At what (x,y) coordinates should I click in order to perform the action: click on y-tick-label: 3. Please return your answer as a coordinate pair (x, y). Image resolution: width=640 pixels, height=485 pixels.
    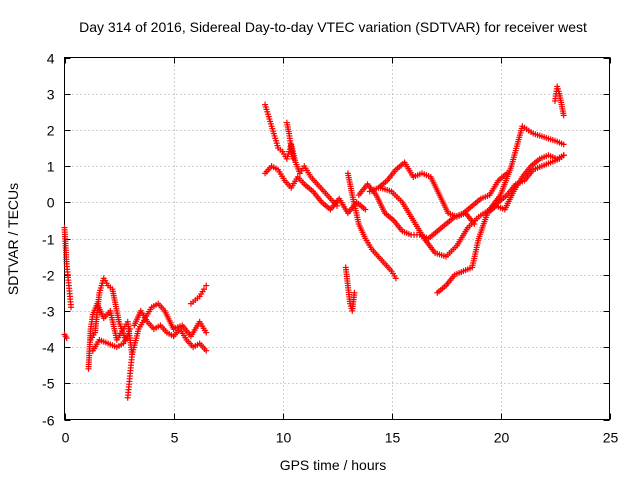
    Looking at the image, I should click on (51, 95).